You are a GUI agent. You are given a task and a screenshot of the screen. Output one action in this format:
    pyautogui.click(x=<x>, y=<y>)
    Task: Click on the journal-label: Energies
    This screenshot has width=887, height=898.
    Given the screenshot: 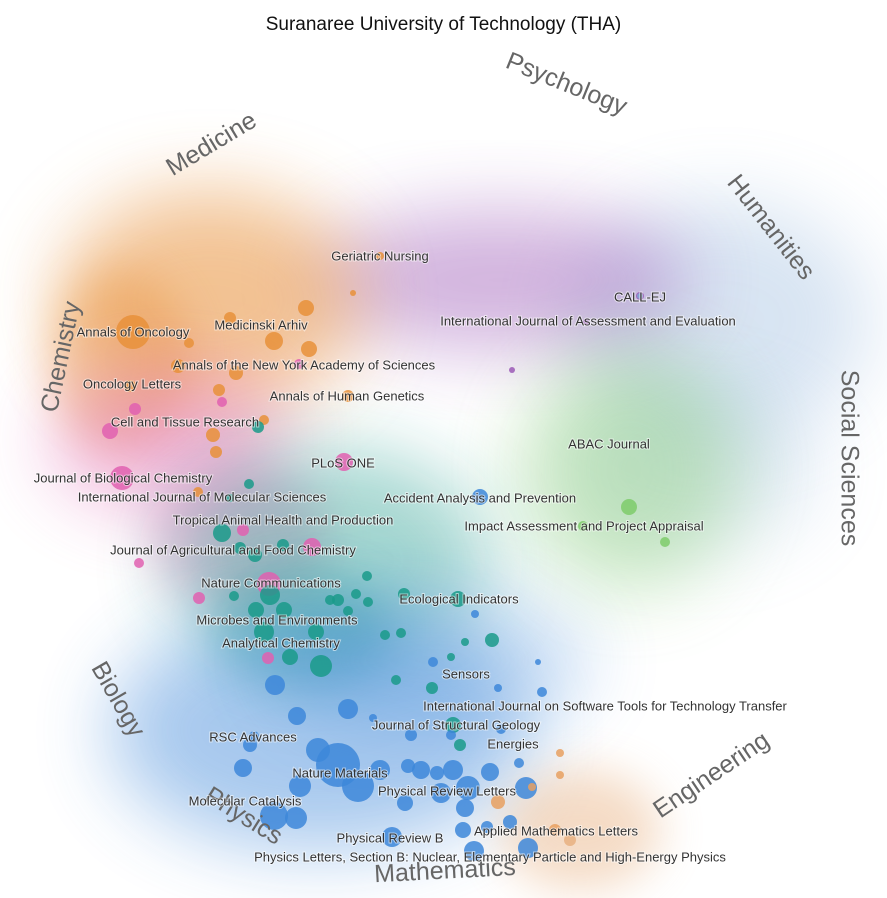 What is the action you would take?
    pyautogui.click(x=513, y=743)
    